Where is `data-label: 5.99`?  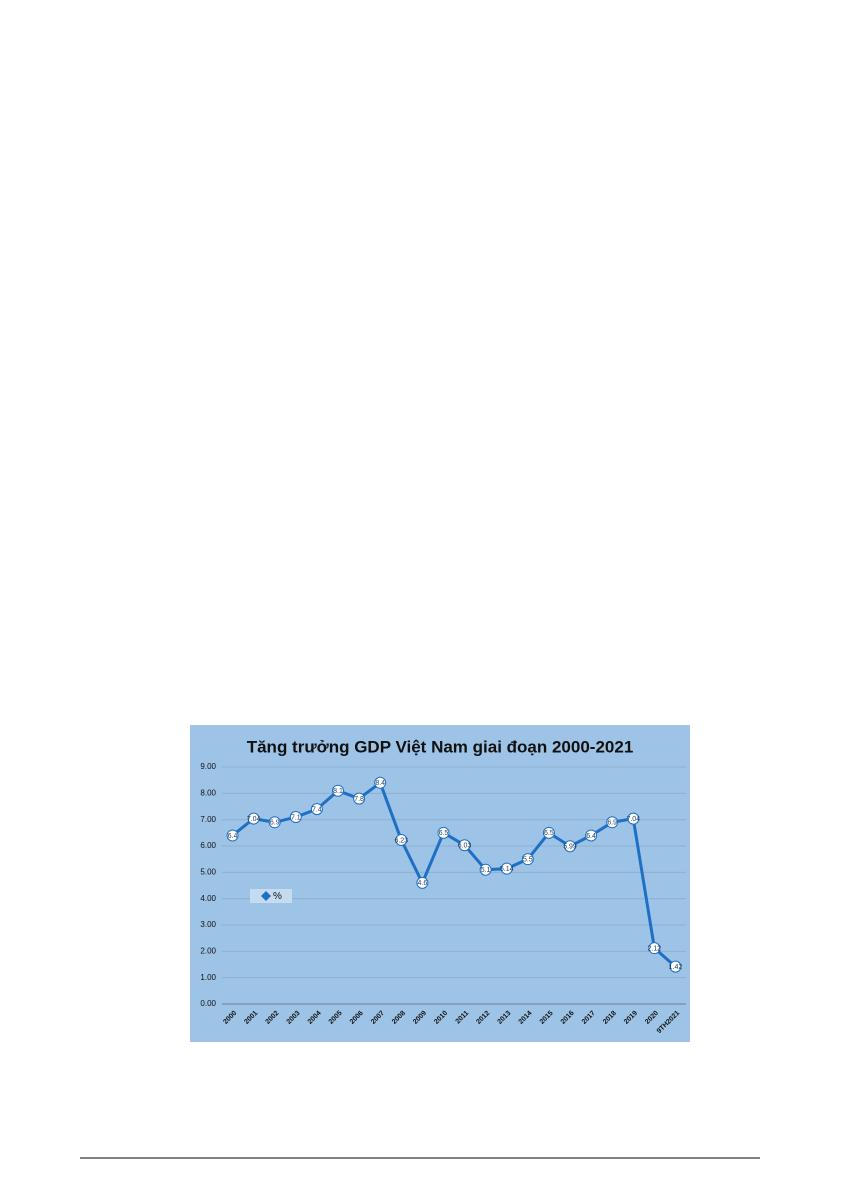
data-label: 5.99 is located at coordinates (570, 847).